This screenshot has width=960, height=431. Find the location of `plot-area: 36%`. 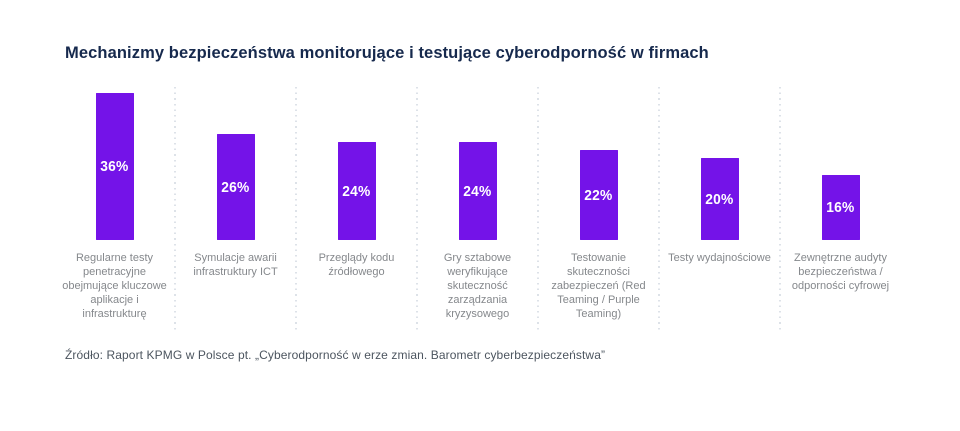

plot-area: 36% is located at coordinates (114, 162).